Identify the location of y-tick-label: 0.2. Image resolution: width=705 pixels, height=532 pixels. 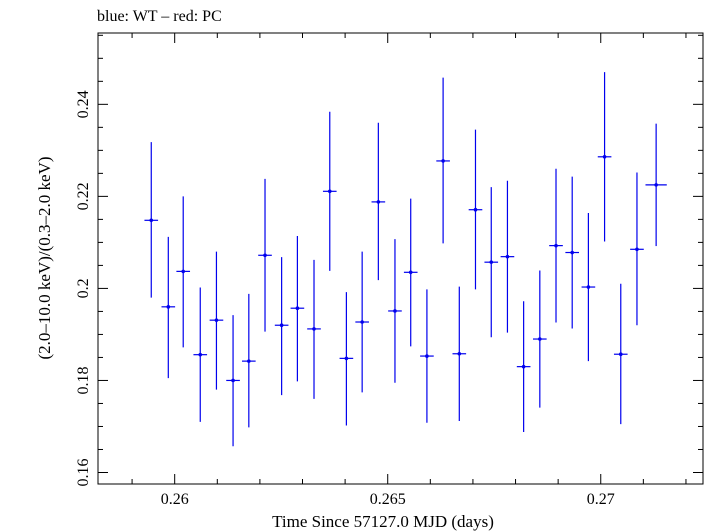
(83, 288).